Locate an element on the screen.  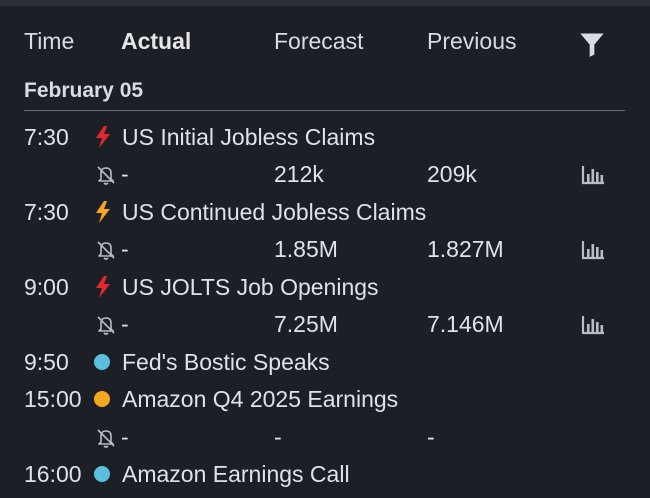
previous-value: 1.827M is located at coordinates (465, 249).